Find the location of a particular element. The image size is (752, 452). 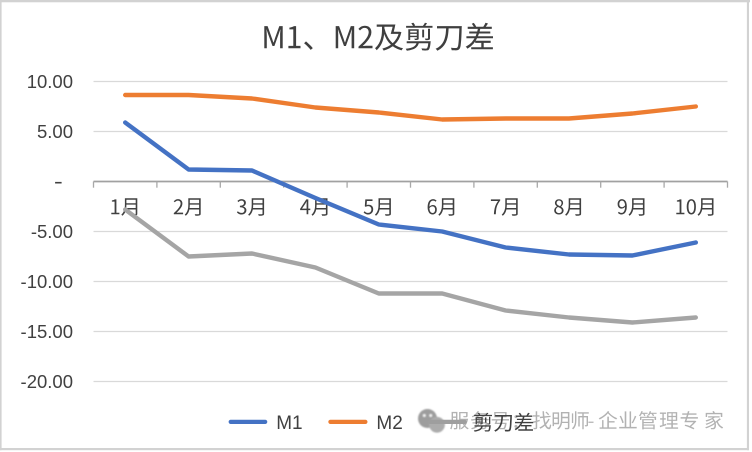

svg-text: M2 is located at coordinates (389, 423).